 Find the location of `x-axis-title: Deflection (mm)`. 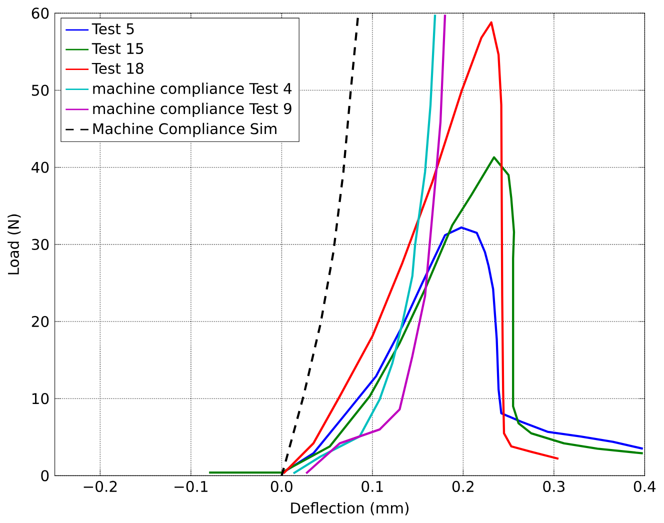

x-axis-title: Deflection (mm) is located at coordinates (349, 509).